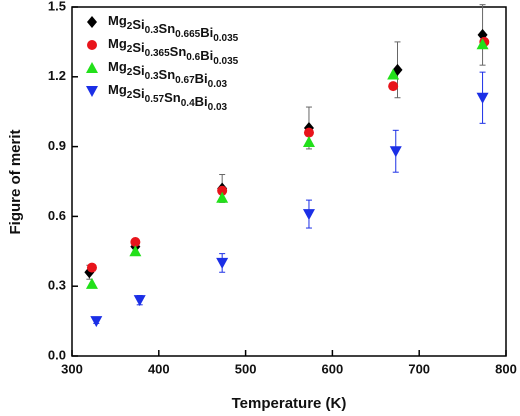 This screenshot has height=416, width=520. I want to click on legend-label: Mg2Si0.3Sn0.665Bi0.035, so click(173, 28).